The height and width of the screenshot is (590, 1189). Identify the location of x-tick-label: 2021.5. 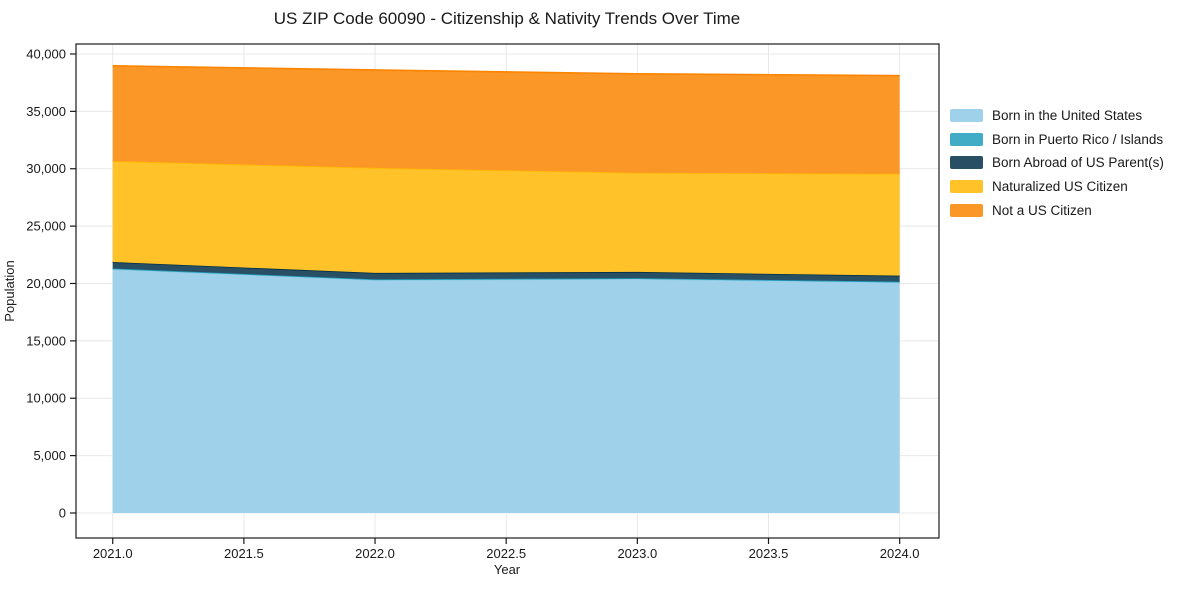
(244, 553).